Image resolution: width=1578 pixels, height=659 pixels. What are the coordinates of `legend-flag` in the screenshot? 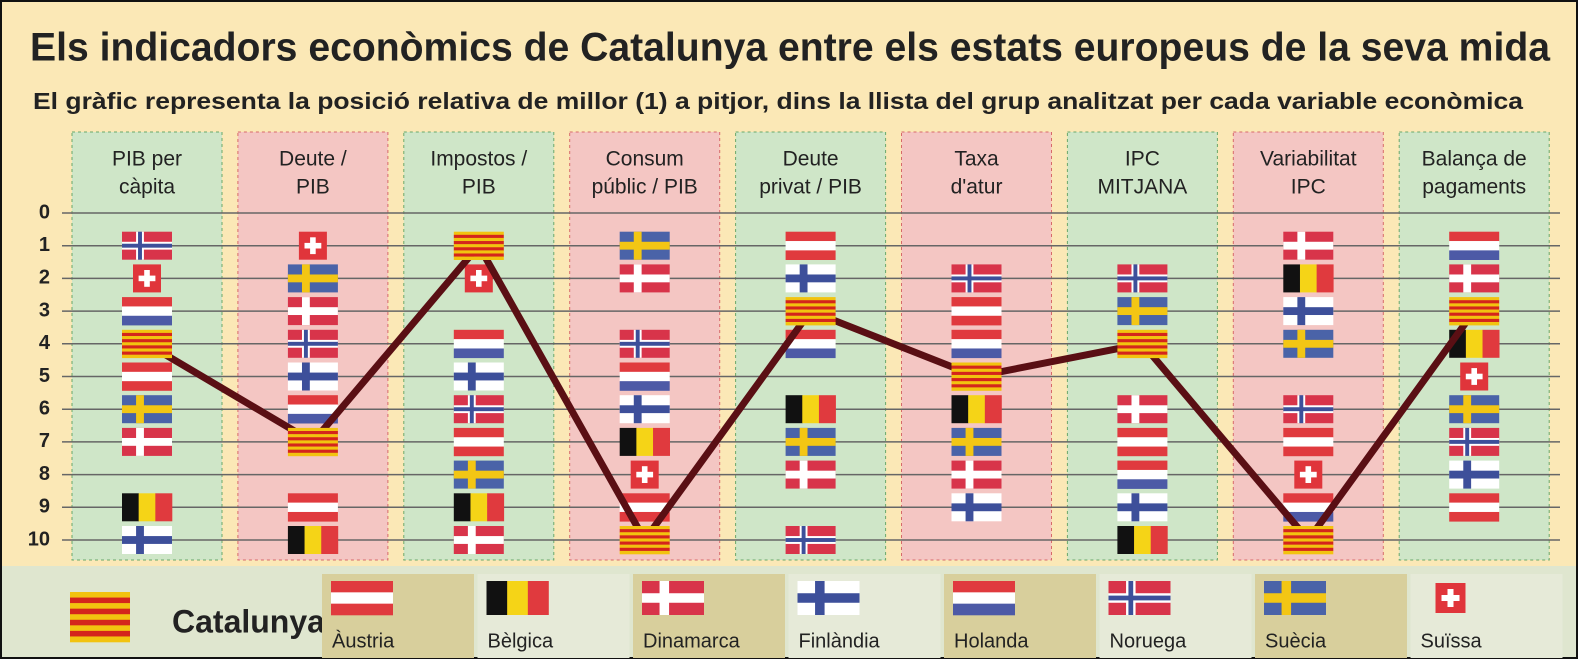 It's located at (1139, 598).